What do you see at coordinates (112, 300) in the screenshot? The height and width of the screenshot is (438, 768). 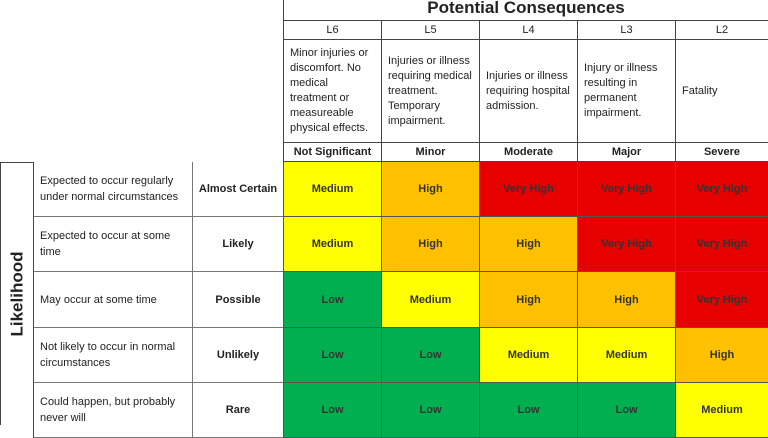 I see `row-description: May occur at some time` at bounding box center [112, 300].